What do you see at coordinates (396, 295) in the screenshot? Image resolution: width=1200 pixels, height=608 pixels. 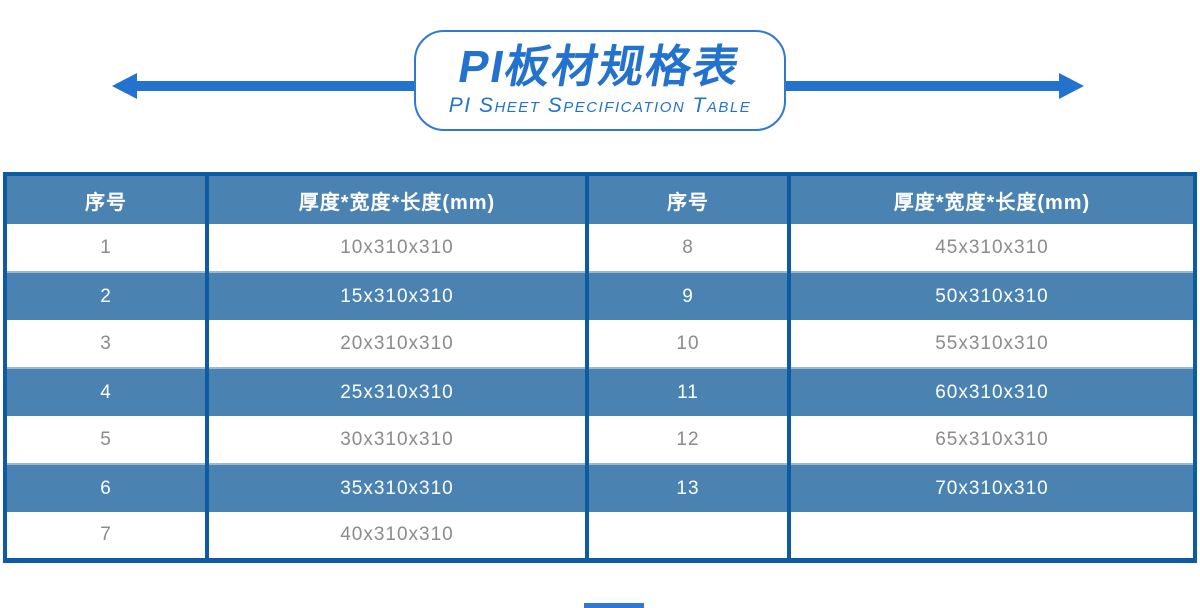 I see `table-cell: 15x310x310` at bounding box center [396, 295].